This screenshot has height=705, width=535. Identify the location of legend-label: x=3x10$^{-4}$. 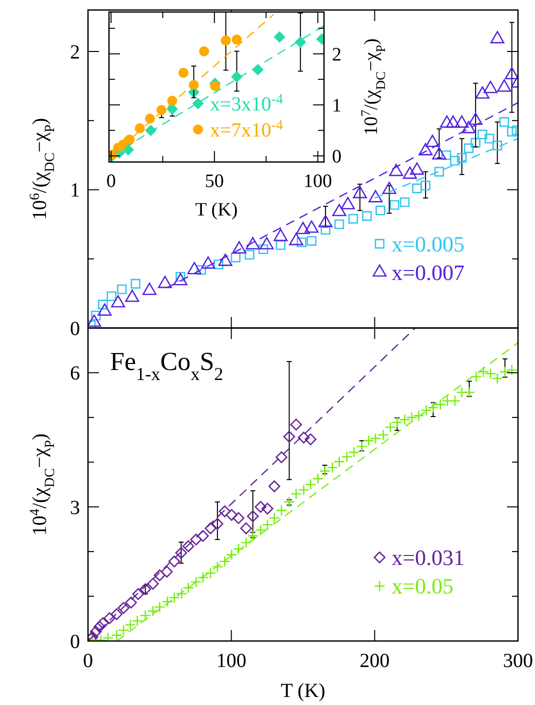
(246, 104).